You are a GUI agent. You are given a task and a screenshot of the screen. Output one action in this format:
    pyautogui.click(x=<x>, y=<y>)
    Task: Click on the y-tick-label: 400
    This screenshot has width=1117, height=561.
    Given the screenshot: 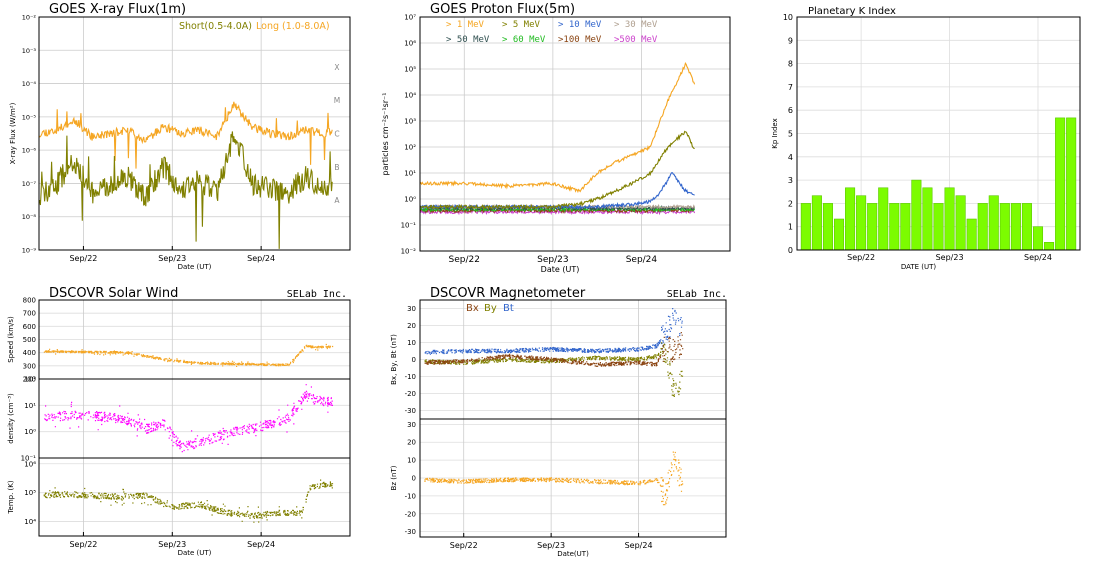 What is the action you would take?
    pyautogui.click(x=29, y=353)
    